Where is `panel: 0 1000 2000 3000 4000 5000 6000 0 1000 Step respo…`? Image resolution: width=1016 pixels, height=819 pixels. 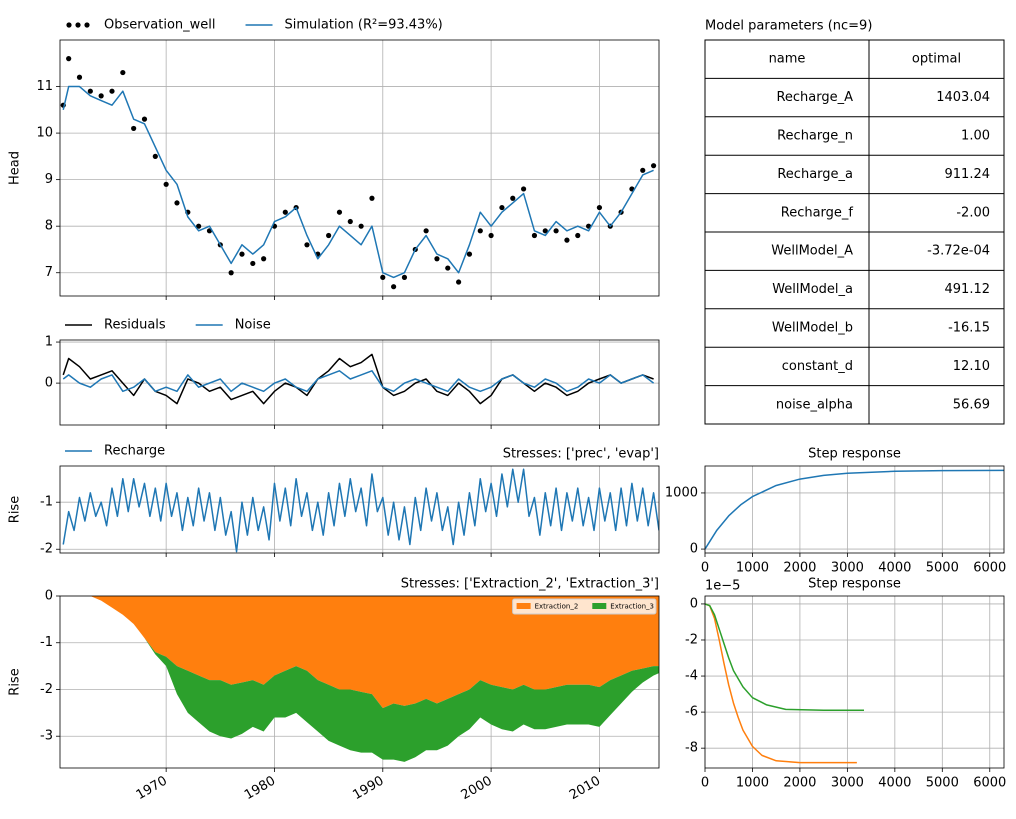
panel: 0 1000 2000 3000 4000 5000 6000 0 1000 Step respo… is located at coordinates (835, 511).